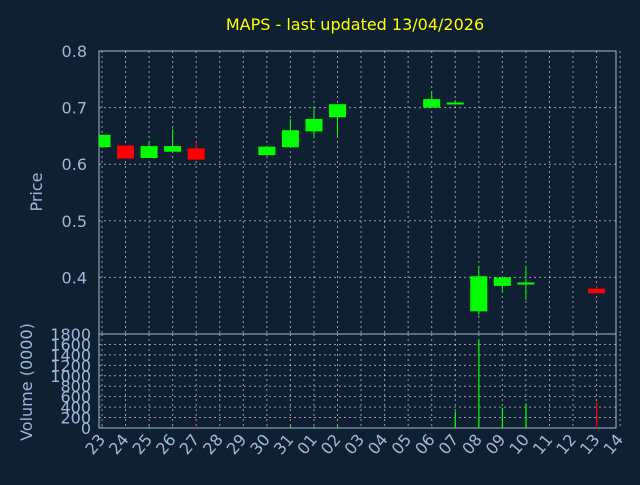 The height and width of the screenshot is (485, 640). What do you see at coordinates (75, 418) in the screenshot?
I see `volume-tick-label: 200` at bounding box center [75, 418].